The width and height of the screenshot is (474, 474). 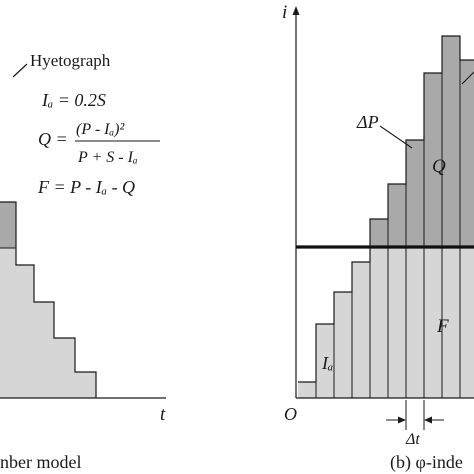 I want to click on delta-t-label: Δt, so click(x=412, y=439).